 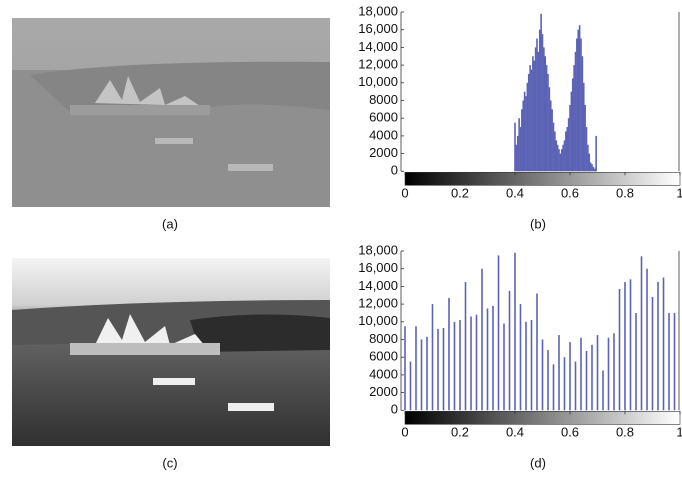 What do you see at coordinates (378, 303) in the screenshot?
I see `y-tick-label: 12,000` at bounding box center [378, 303].